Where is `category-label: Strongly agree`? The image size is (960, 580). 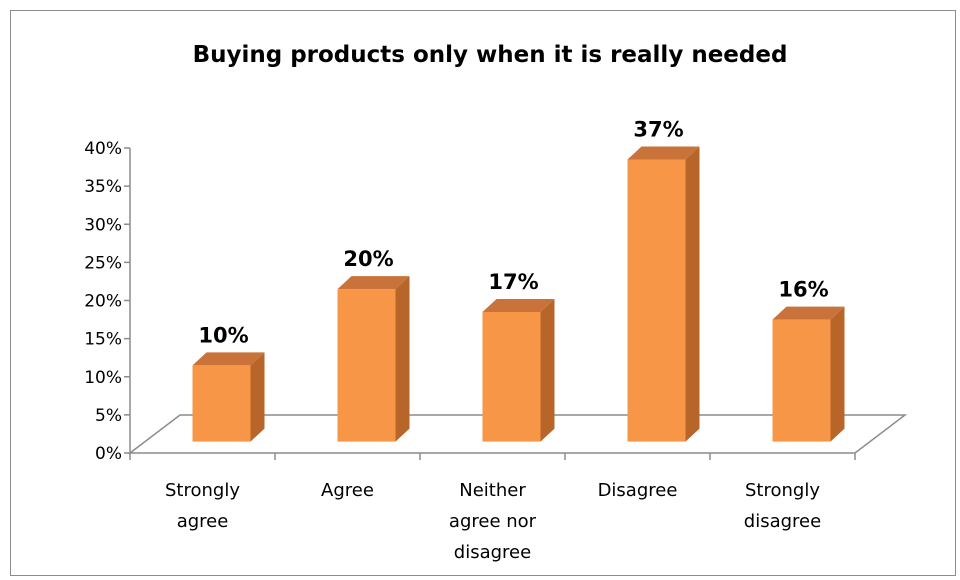
category-label: Strongly agree is located at coordinates (202, 506).